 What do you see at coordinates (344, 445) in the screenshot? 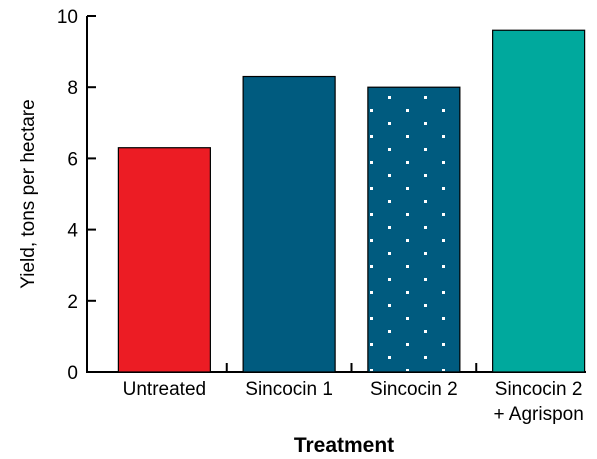
I see `x-axis-title: Treatment` at bounding box center [344, 445].